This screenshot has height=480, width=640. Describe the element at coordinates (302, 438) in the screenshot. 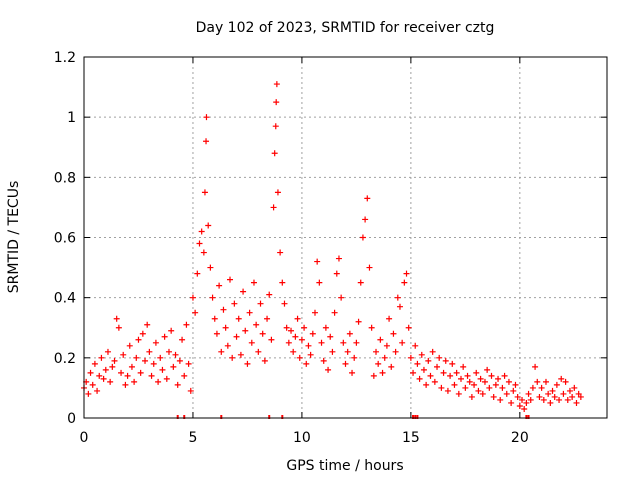

I see `x-tick-label: 10` at that location.